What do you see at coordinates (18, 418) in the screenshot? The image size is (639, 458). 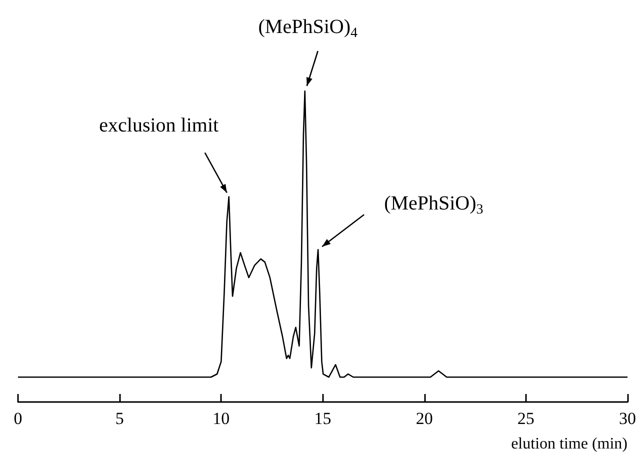 I see `x-tick-label: 0` at bounding box center [18, 418].